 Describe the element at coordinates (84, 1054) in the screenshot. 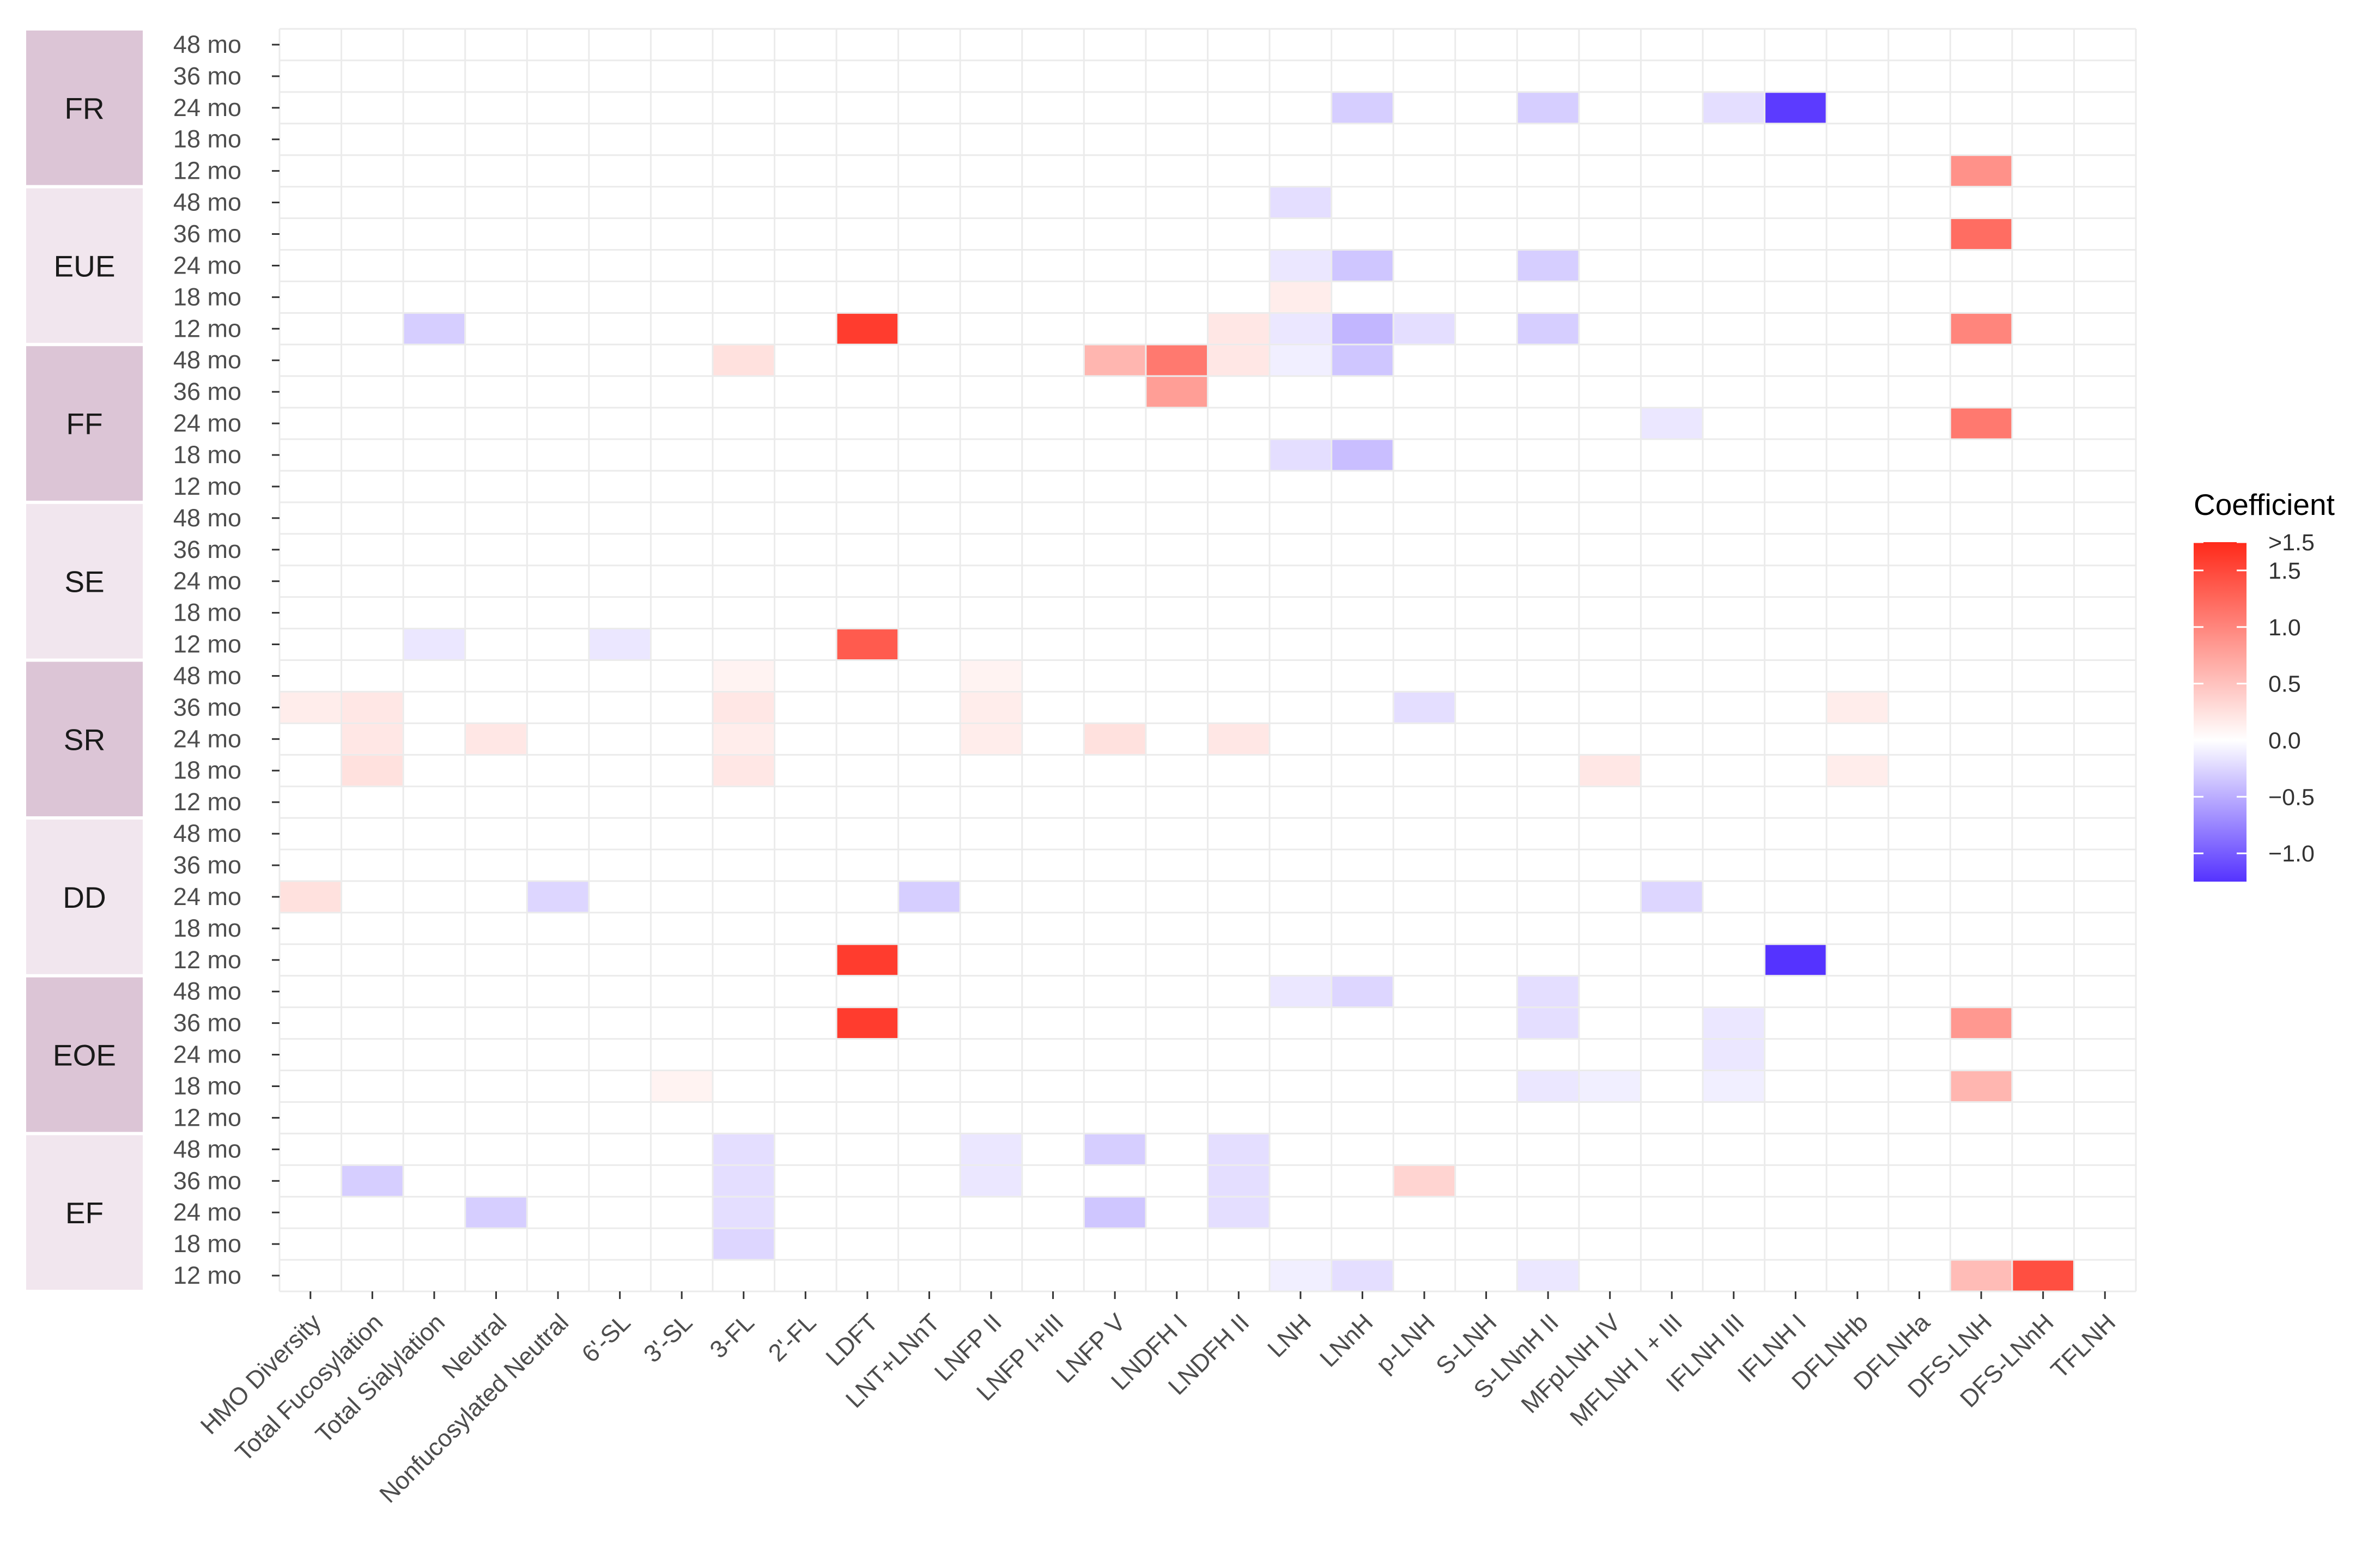

I see `strip-eoe` at that location.